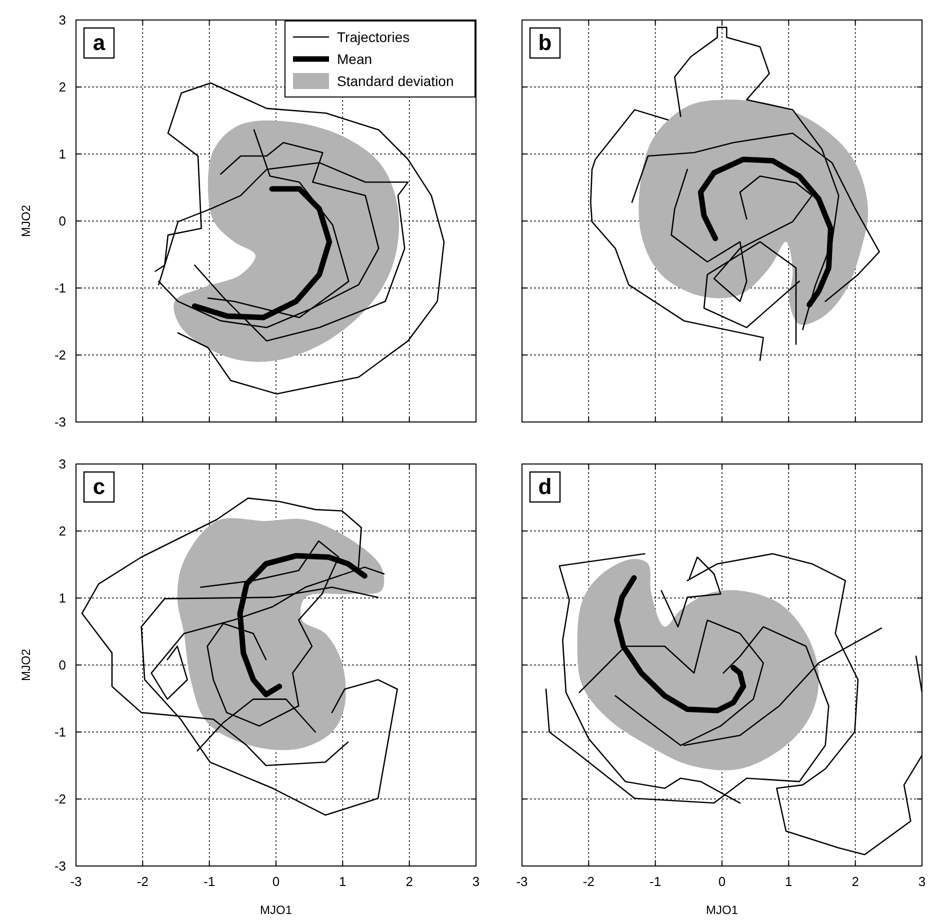 This screenshot has width=930, height=920. Describe the element at coordinates (373, 36) in the screenshot. I see `legend-label: Trajectories` at that location.